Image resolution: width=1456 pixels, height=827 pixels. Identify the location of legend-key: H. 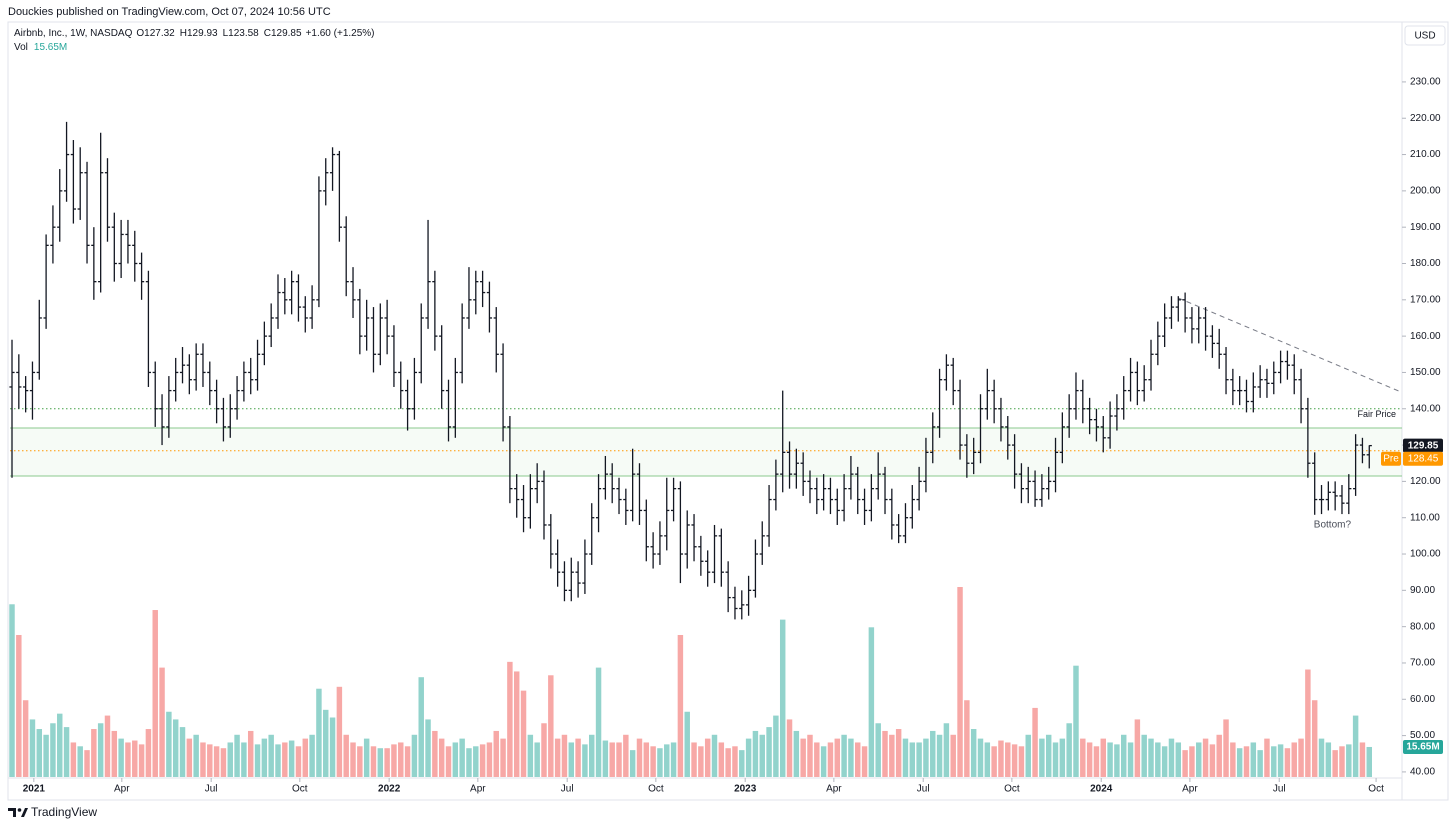
(183, 33).